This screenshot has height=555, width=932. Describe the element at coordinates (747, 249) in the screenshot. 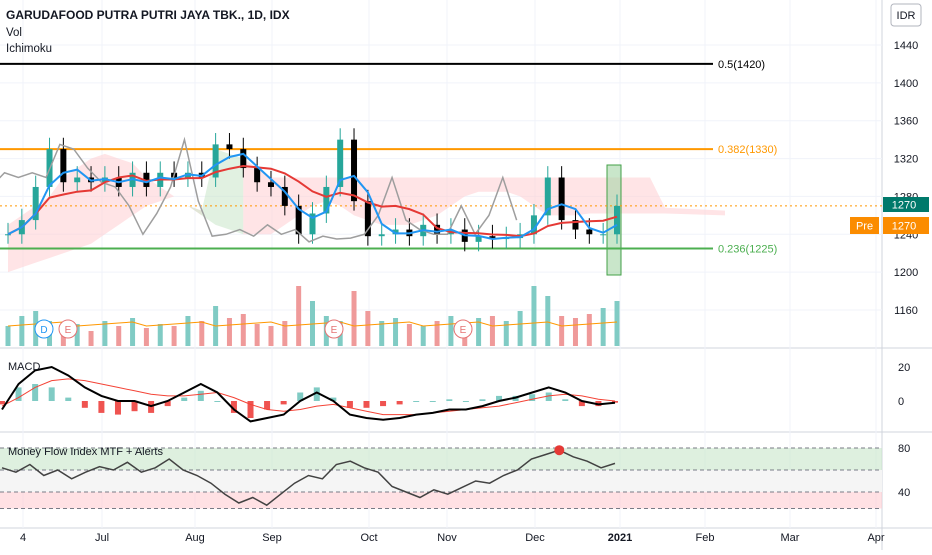

I see `fib-label: 0.236(1225)` at that location.